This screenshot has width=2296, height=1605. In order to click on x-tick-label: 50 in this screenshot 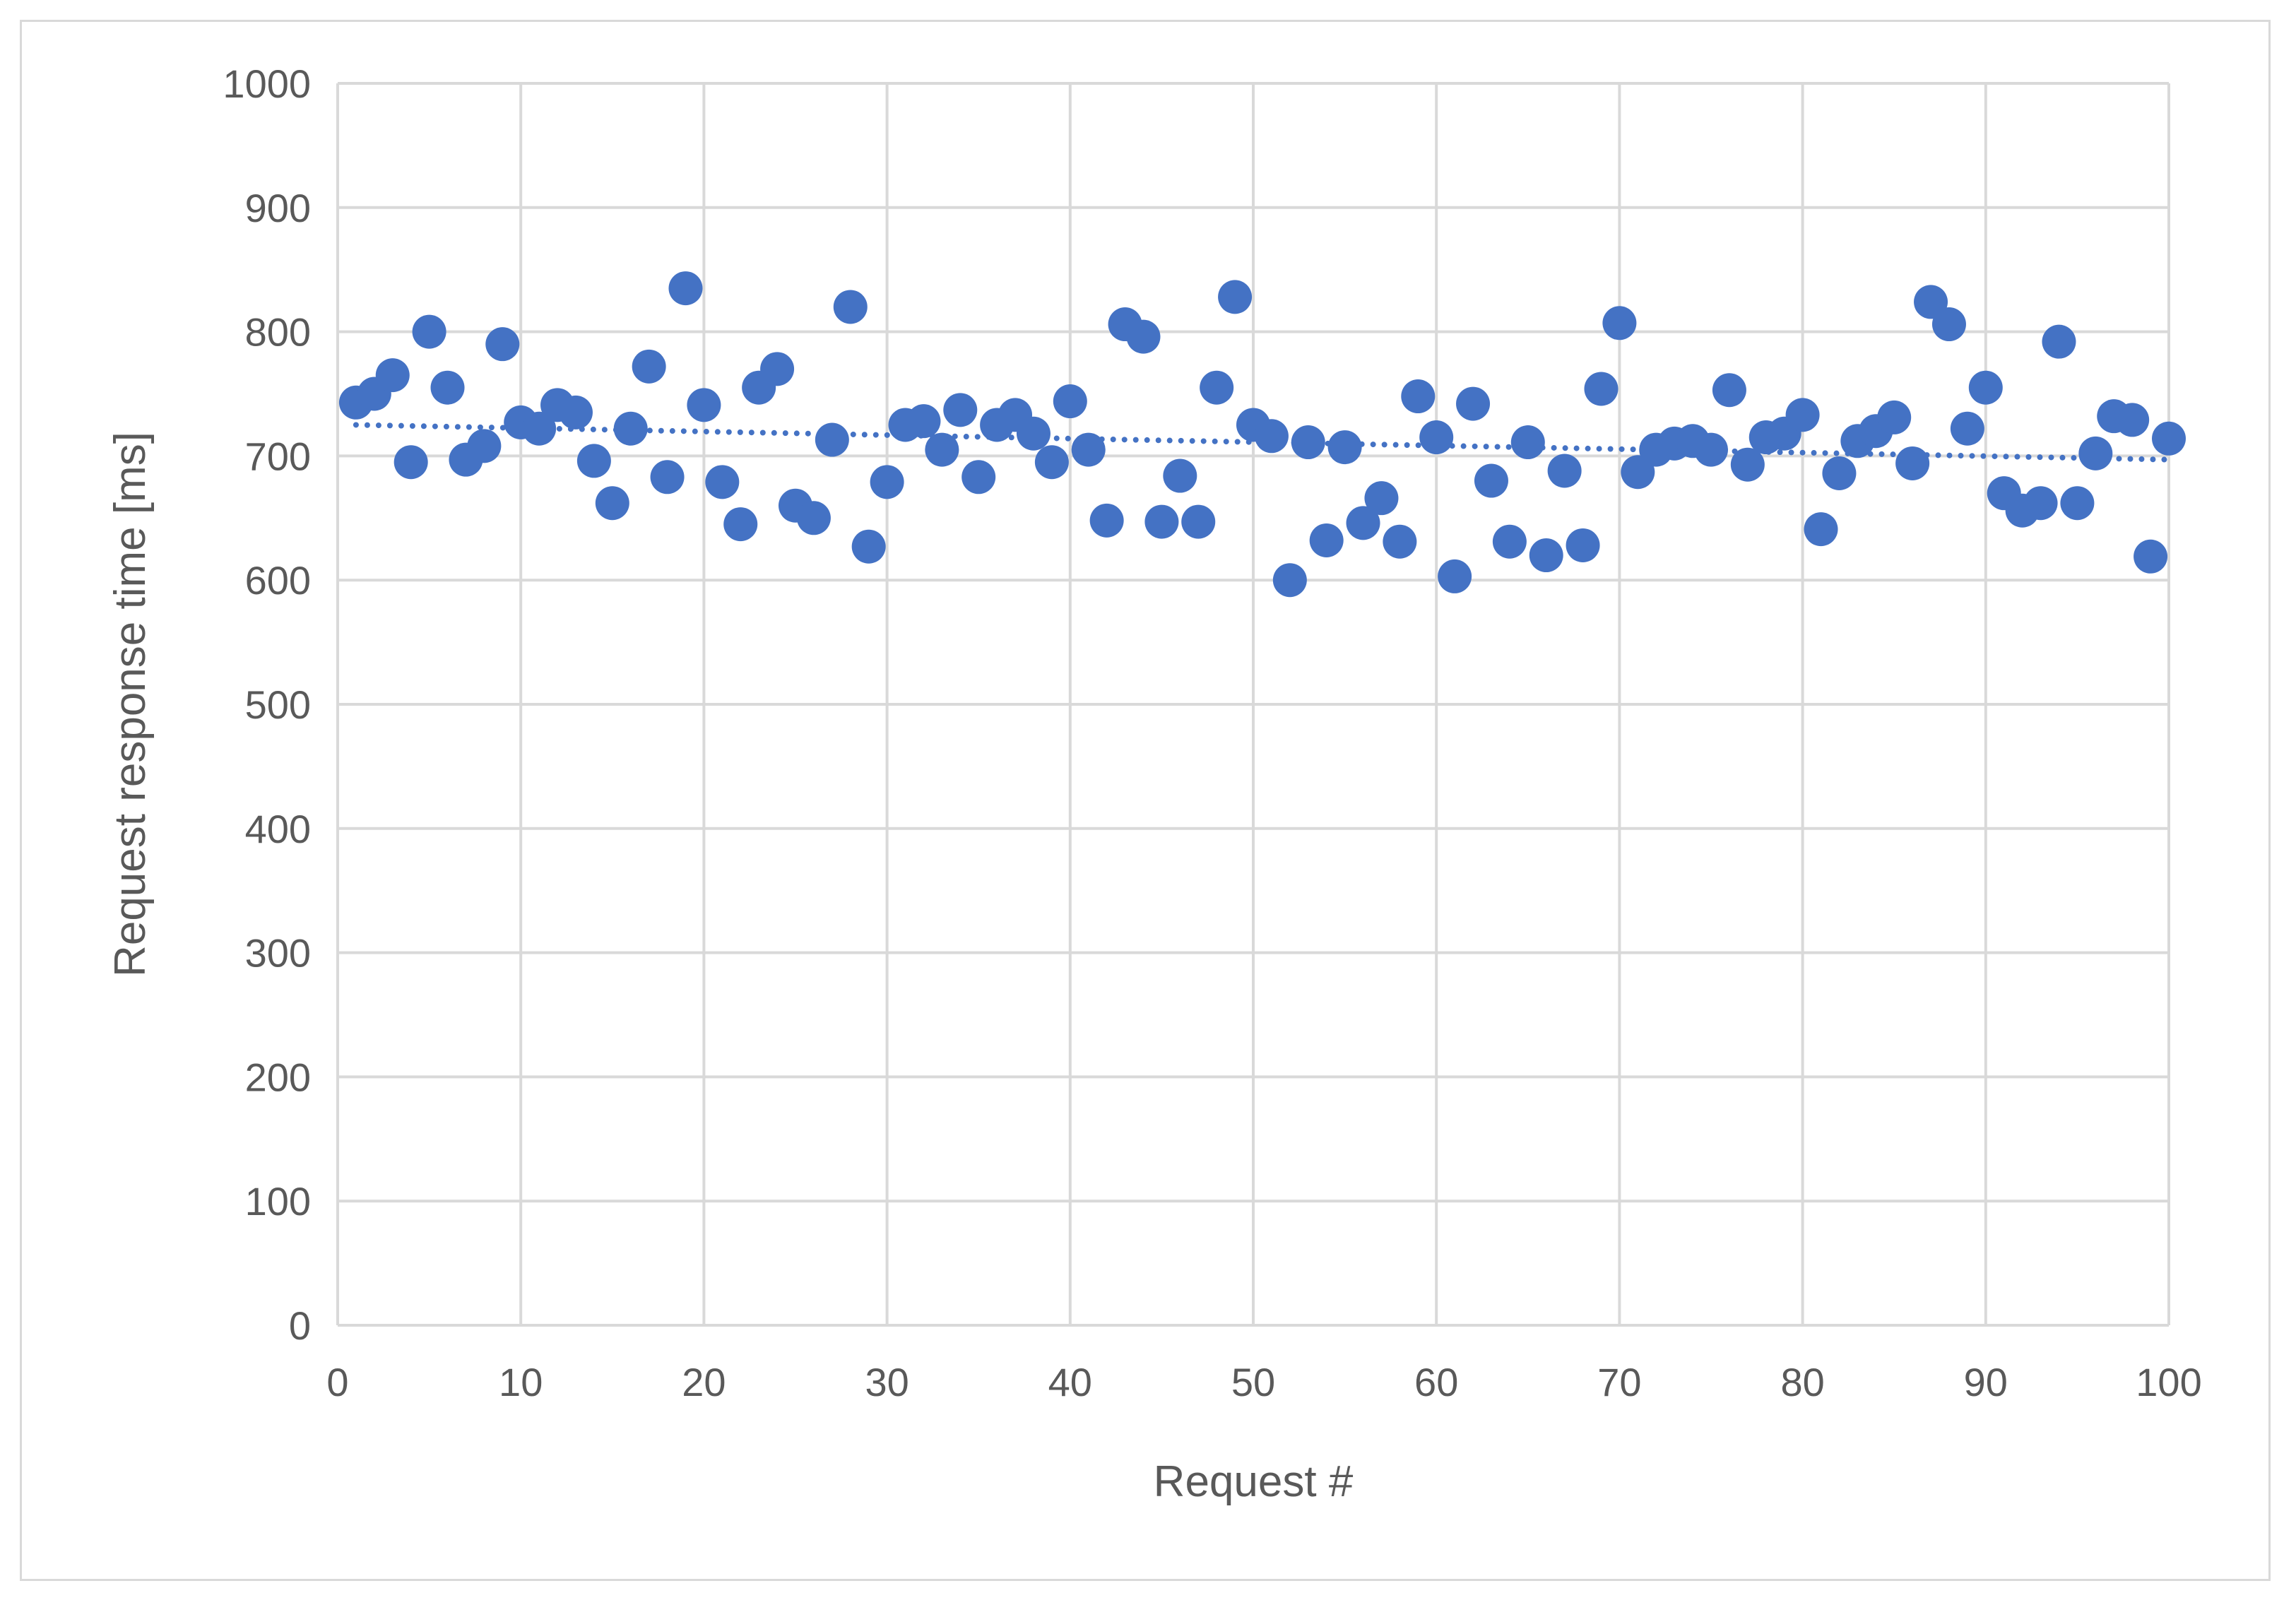, I will do `click(1253, 1382)`.